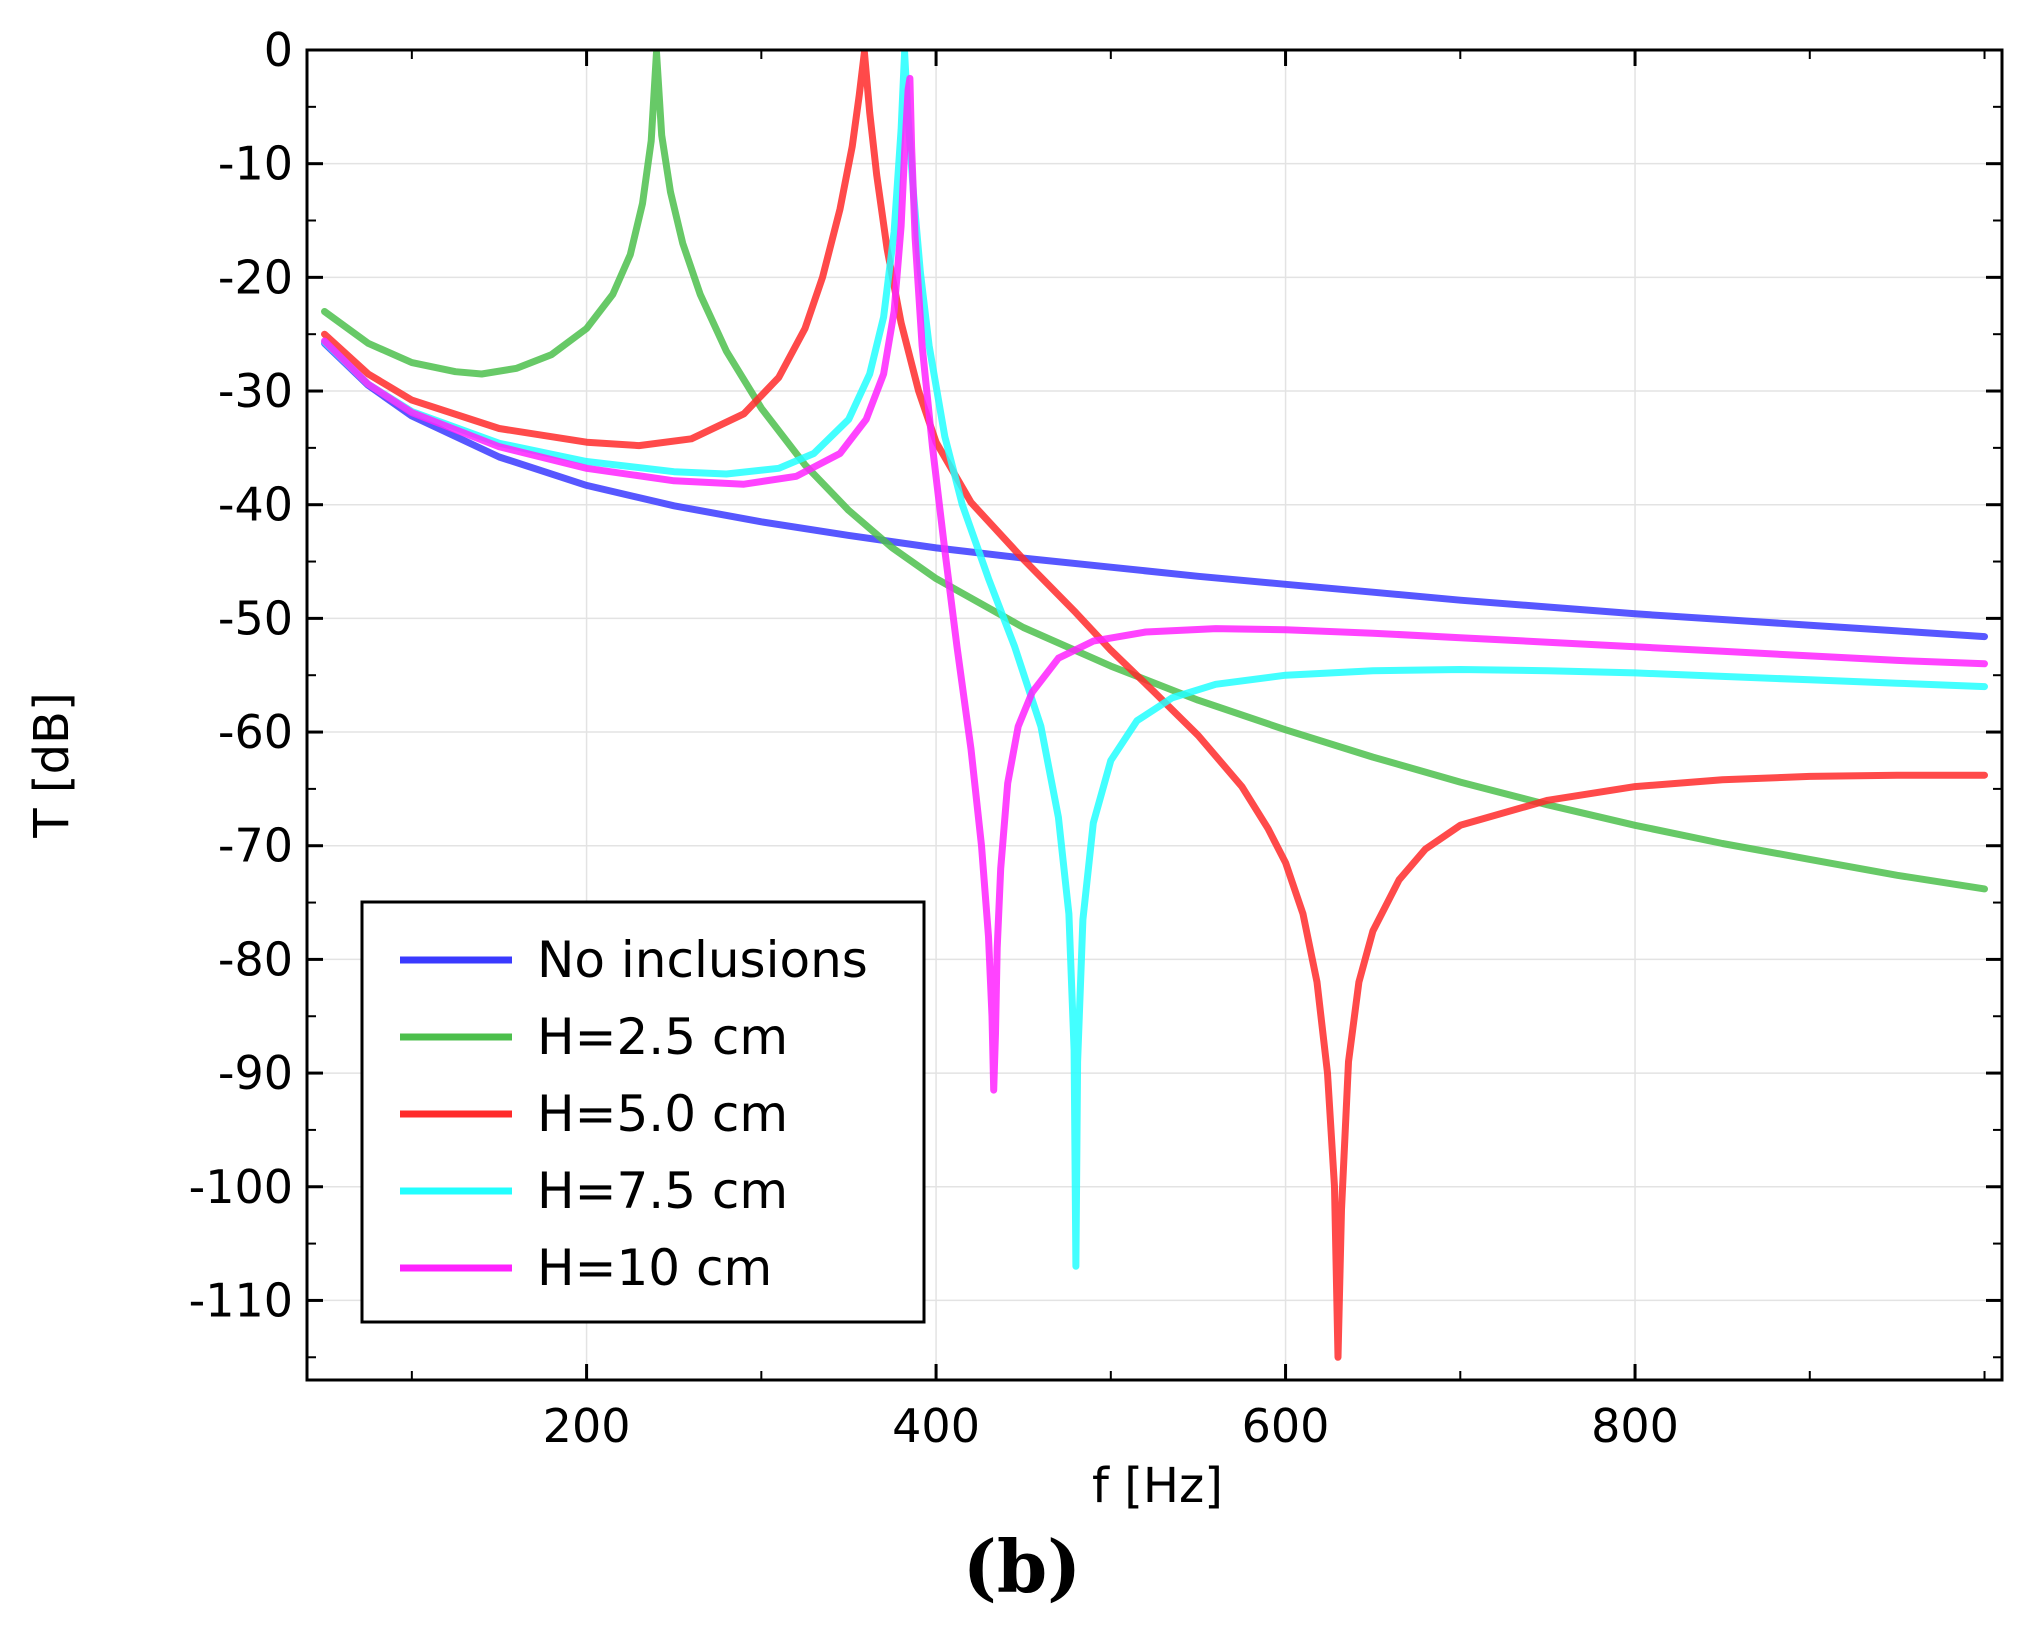  Describe the element at coordinates (255, 1073) in the screenshot. I see `y-tick-label: -90` at that location.